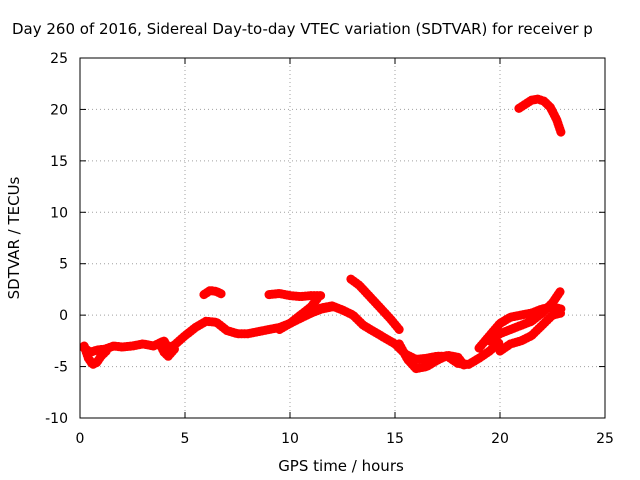  I want to click on series-arc-19h-b-texture, so click(525, 316).